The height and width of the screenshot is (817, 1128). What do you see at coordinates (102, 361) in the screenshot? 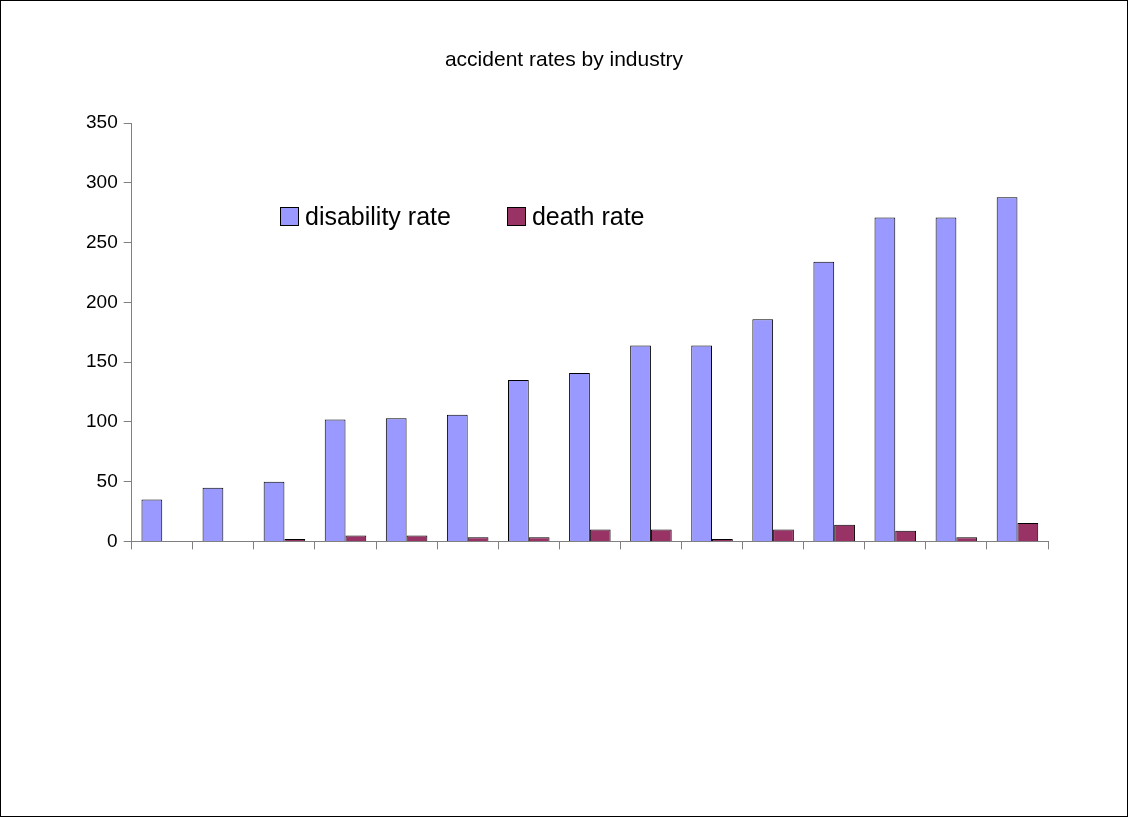
I see `y-tick-label: 150` at bounding box center [102, 361].